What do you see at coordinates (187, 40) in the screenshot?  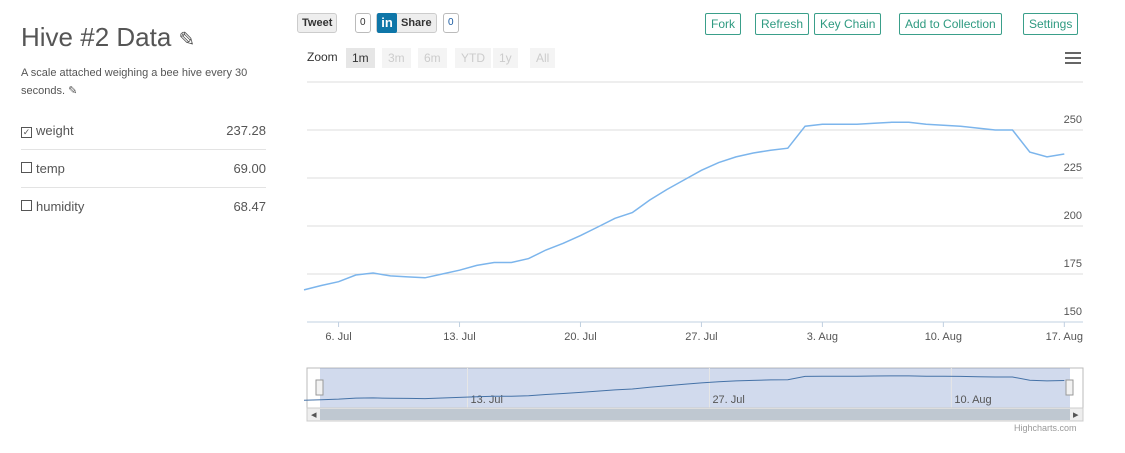 I see `edit-icon: ✎` at bounding box center [187, 40].